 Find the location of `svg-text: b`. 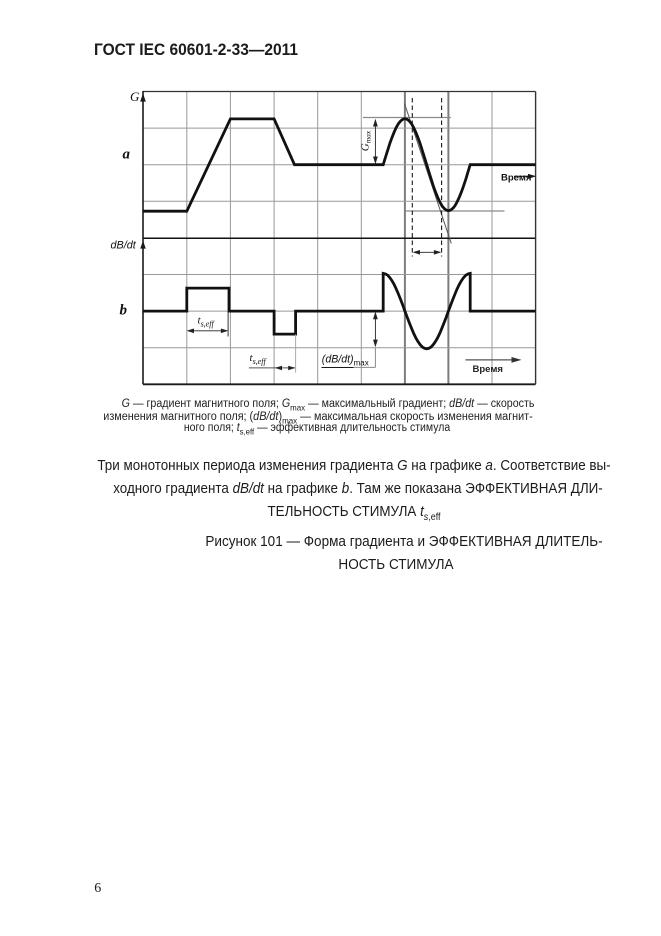

svg-text: b is located at coordinates (124, 311).